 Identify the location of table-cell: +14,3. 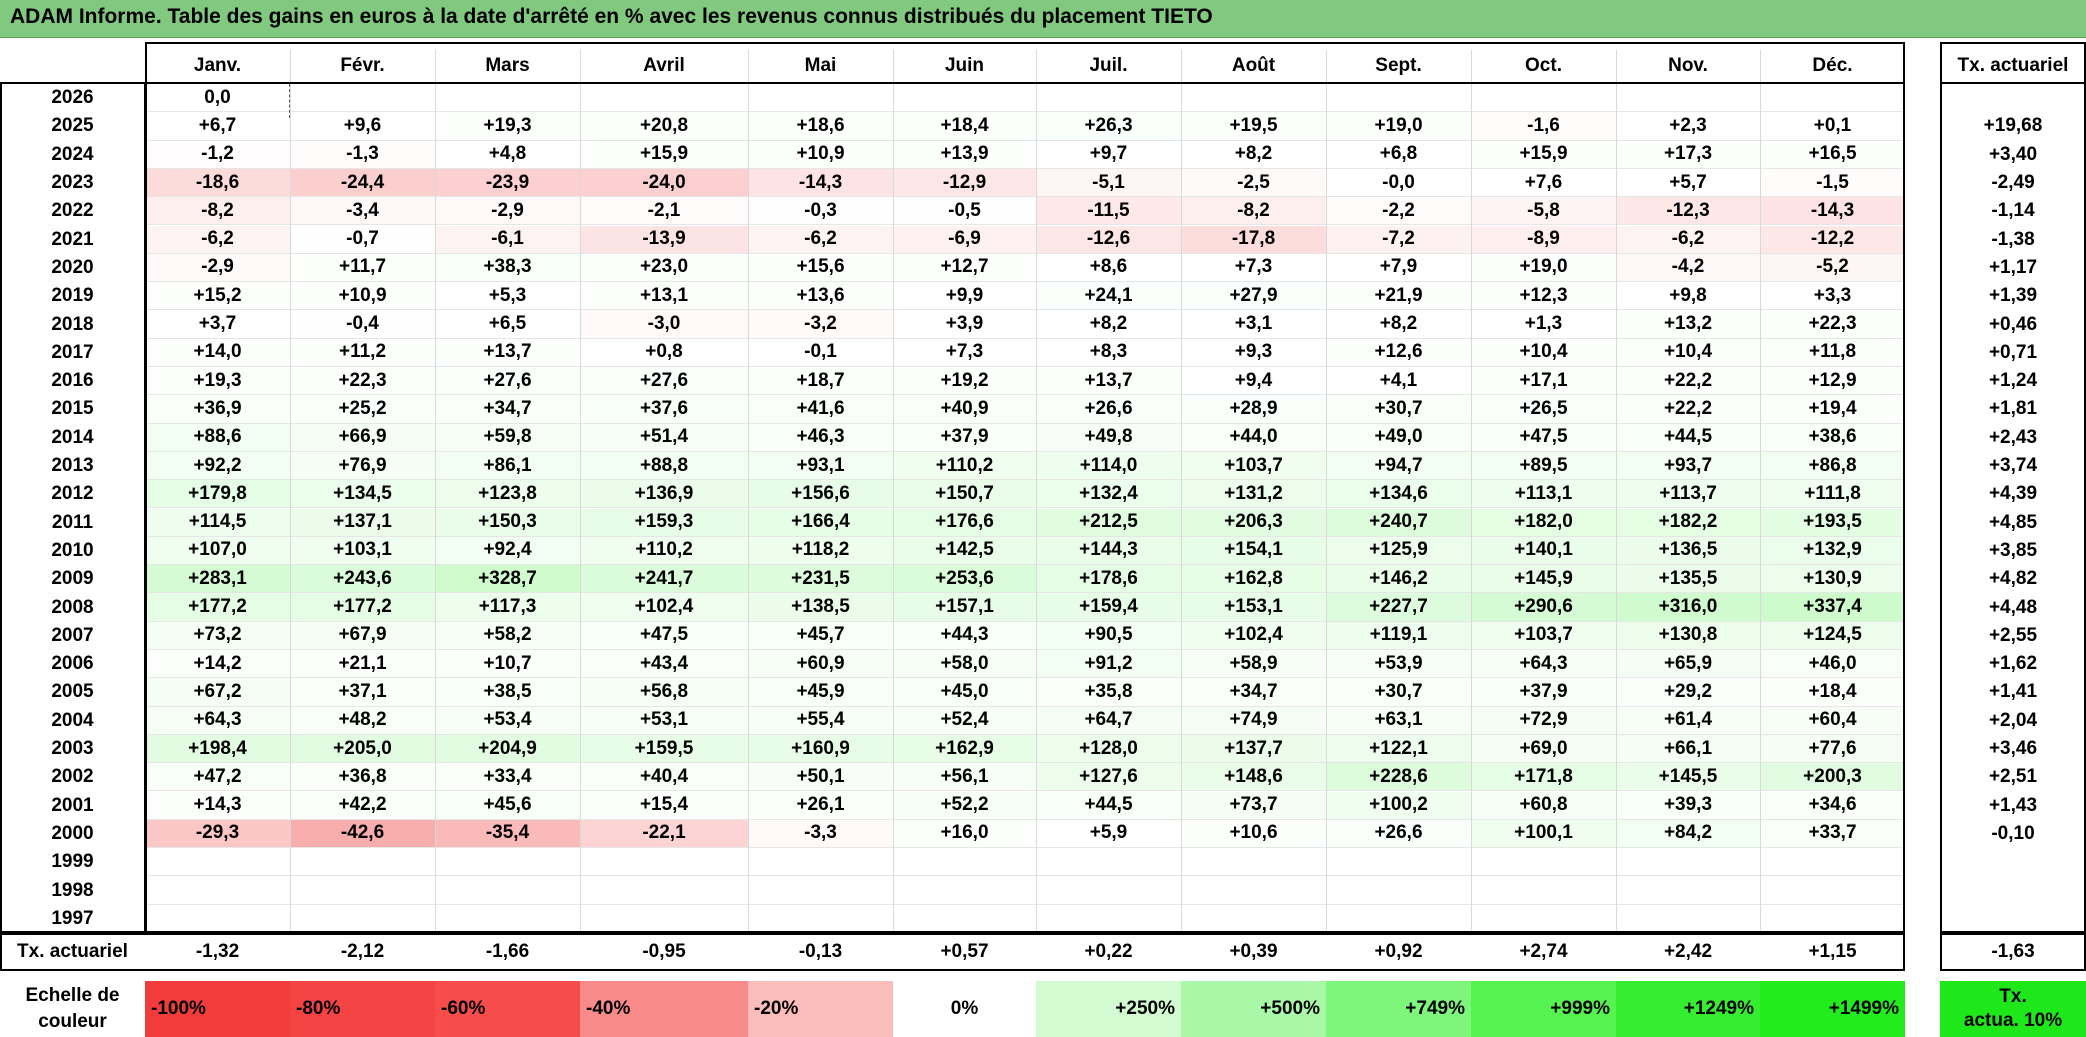
(217, 805).